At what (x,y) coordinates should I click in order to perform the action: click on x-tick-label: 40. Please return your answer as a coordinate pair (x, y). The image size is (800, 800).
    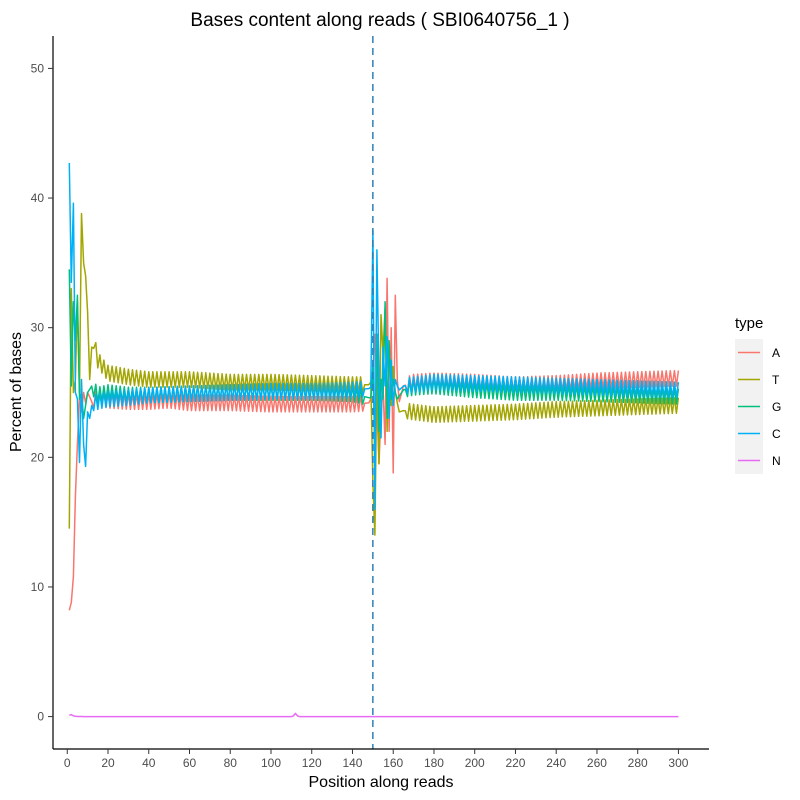
    Looking at the image, I should click on (149, 763).